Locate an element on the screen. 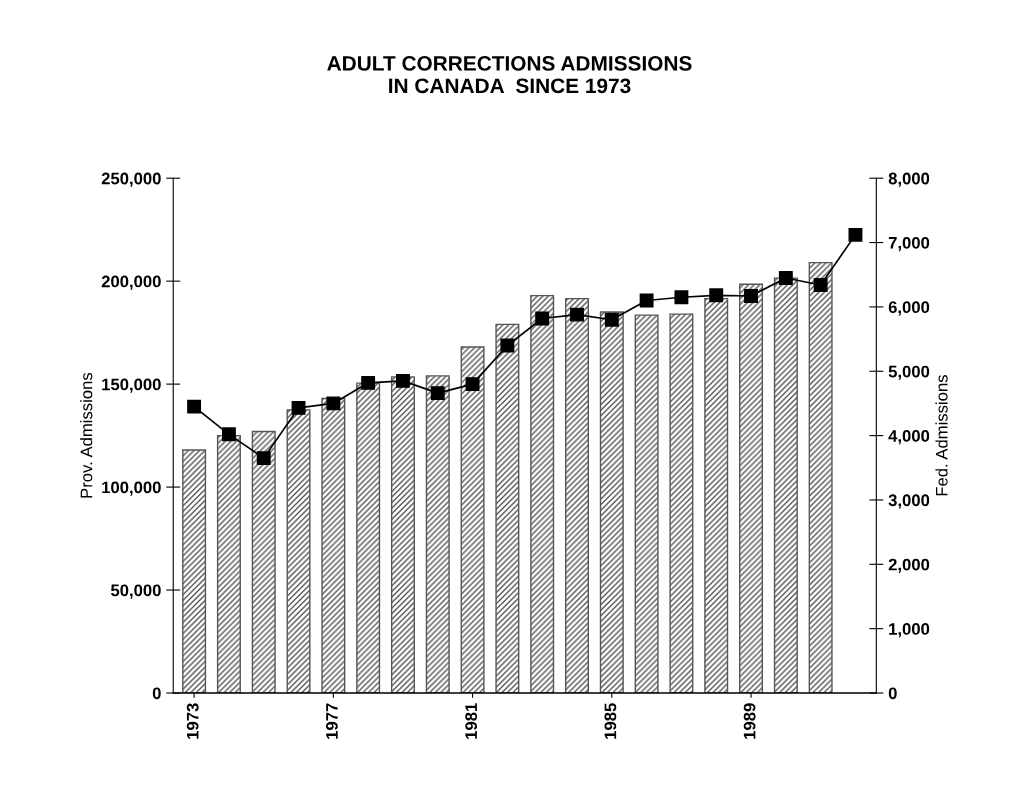  y2-tick-label: 3,000 is located at coordinates (909, 501).